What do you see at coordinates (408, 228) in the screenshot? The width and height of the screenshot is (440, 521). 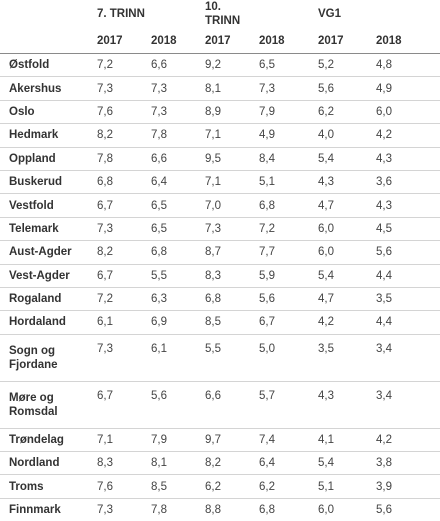 I see `value-cell: 4,5` at bounding box center [408, 228].